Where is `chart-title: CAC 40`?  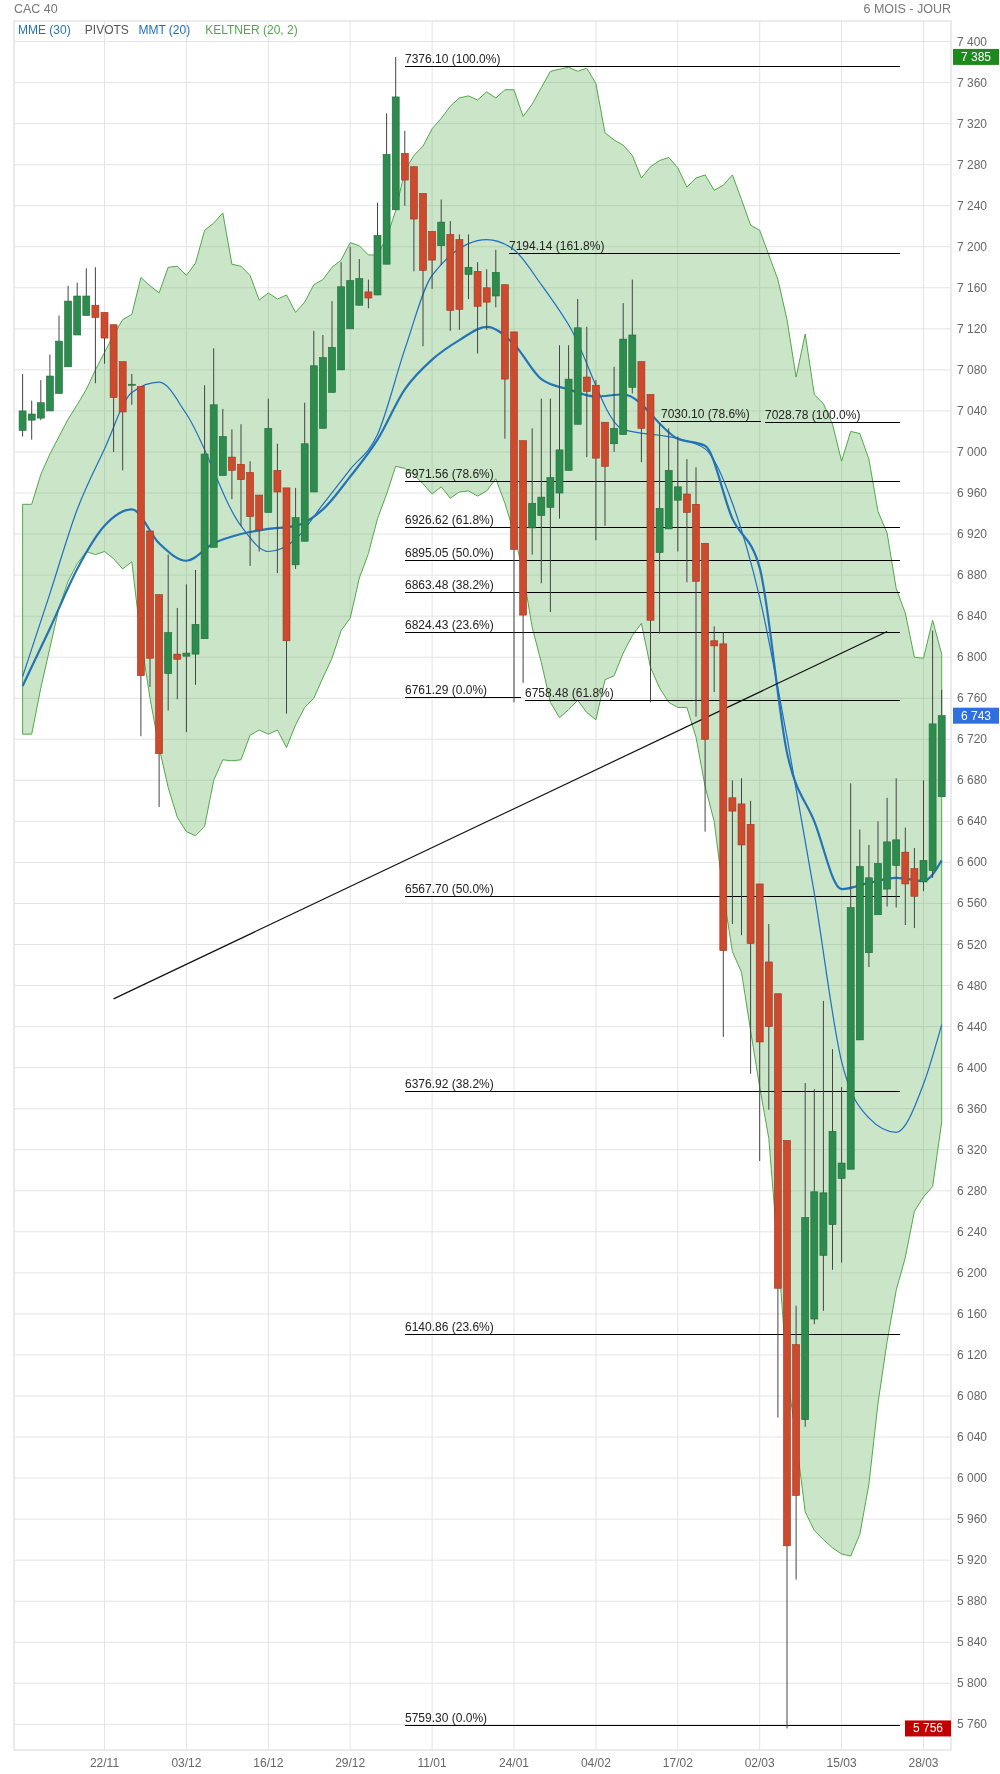
chart-title: CAC 40 is located at coordinates (36, 9).